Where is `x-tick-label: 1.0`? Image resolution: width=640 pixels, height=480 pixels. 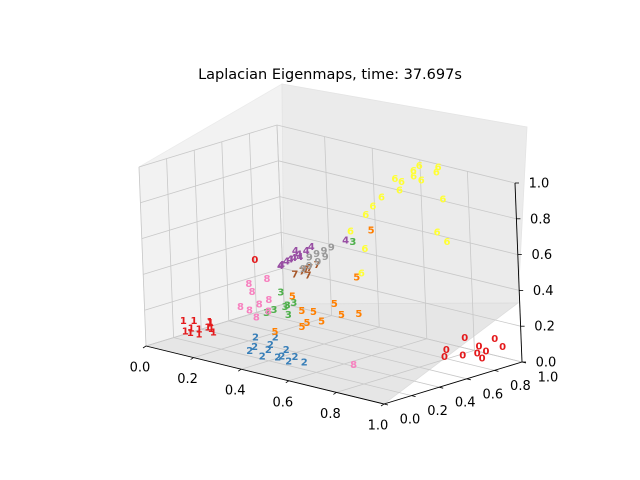 x-tick-label: 1.0 is located at coordinates (378, 426).